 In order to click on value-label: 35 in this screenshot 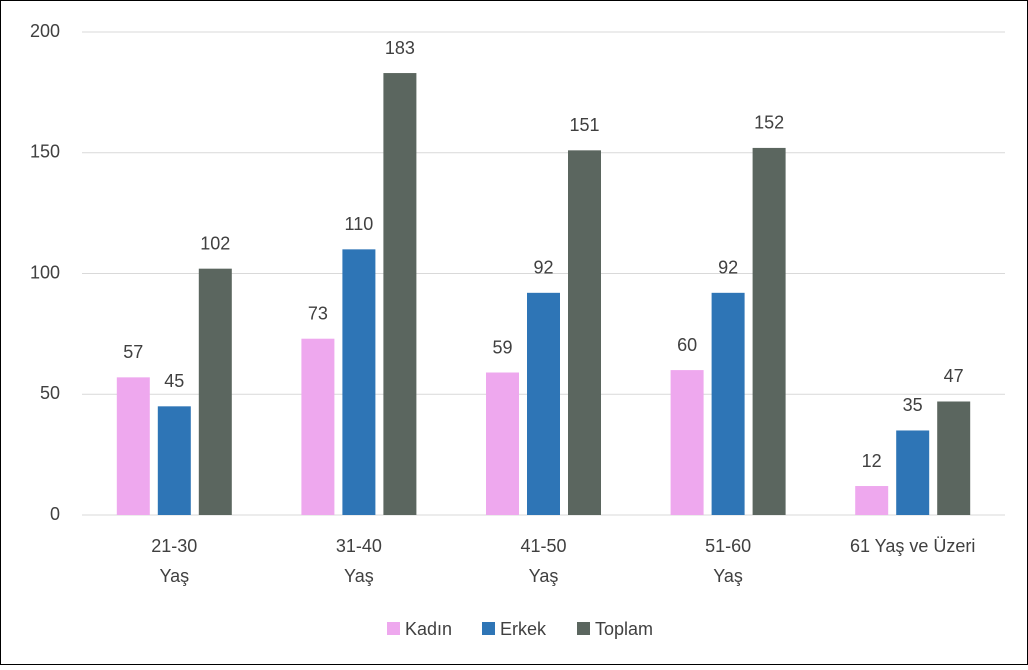, I will do `click(913, 405)`.